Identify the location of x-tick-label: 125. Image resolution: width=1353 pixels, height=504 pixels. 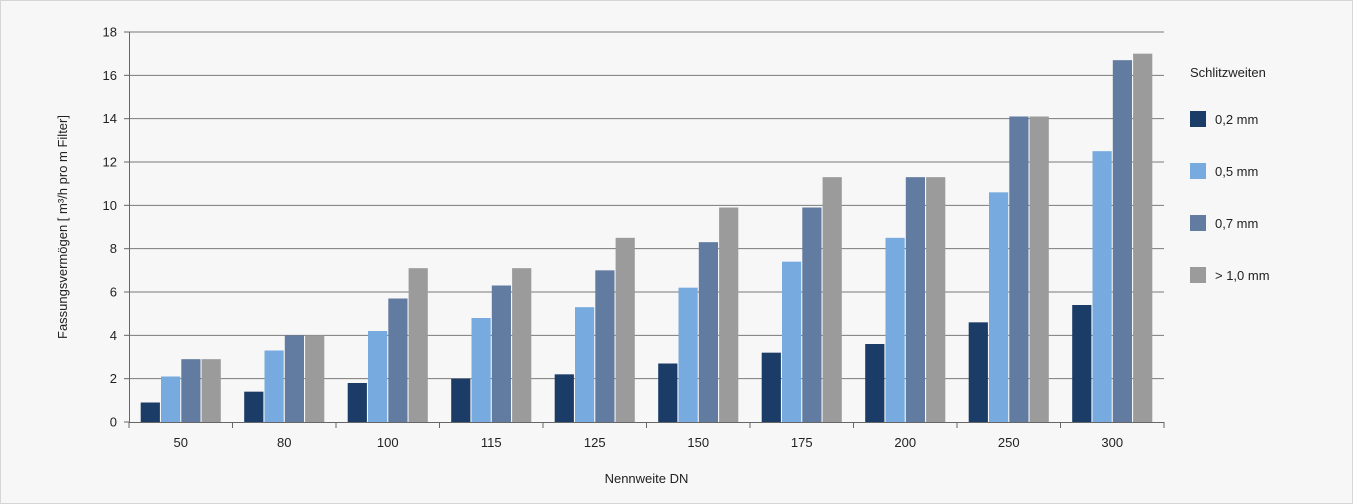
(595, 442).